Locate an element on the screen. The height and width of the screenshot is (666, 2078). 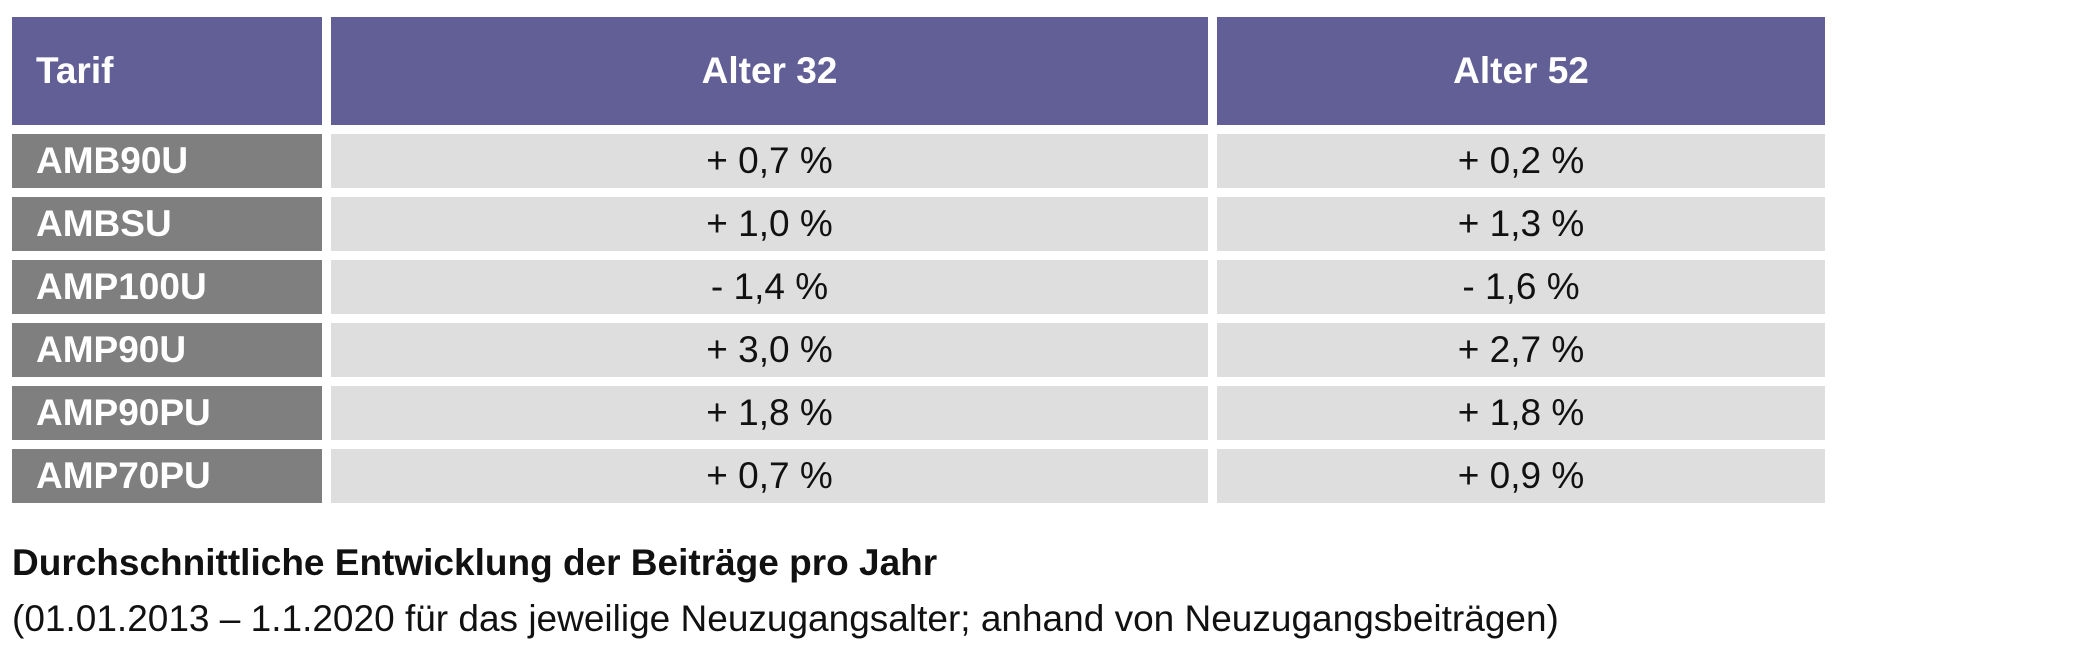
header-alter-52: Alter 52 is located at coordinates (1521, 71).